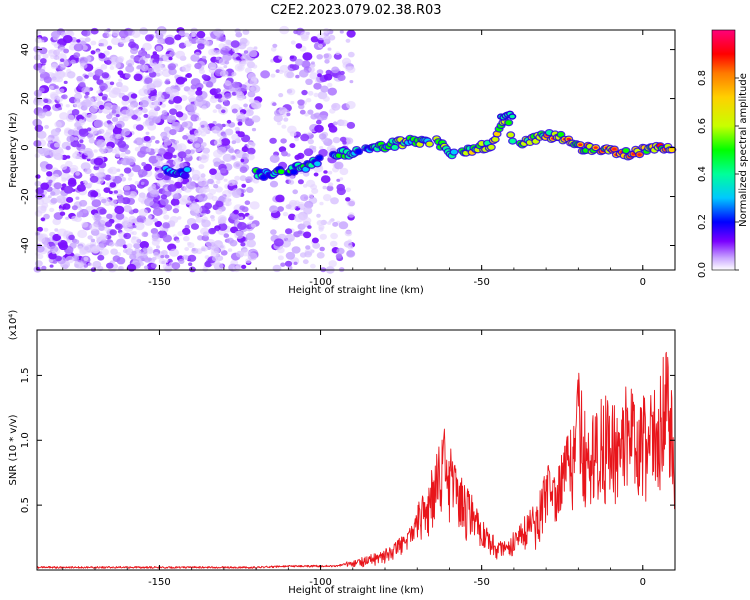  What do you see at coordinates (25, 98) in the screenshot?
I see `spectrogram-y-tick-label: 20` at bounding box center [25, 98].